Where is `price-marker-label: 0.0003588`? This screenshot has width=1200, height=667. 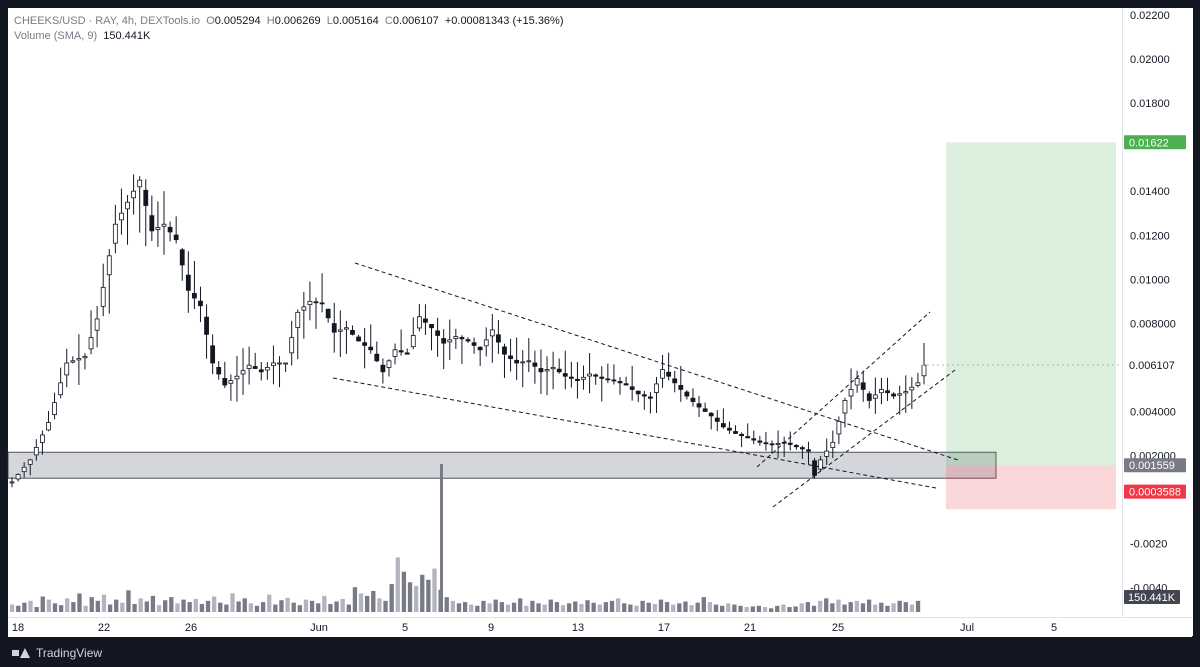 price-marker-label: 0.0003588 is located at coordinates (1155, 493).